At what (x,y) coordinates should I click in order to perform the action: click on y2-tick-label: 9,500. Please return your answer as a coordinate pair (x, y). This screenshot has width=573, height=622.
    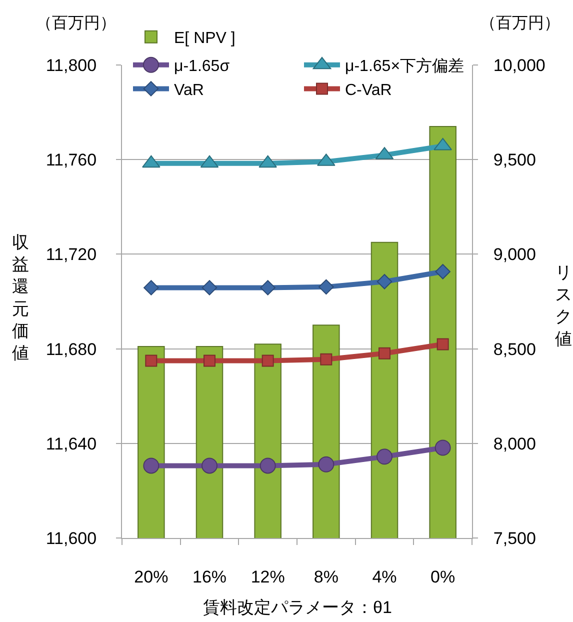
    Looking at the image, I should click on (514, 160).